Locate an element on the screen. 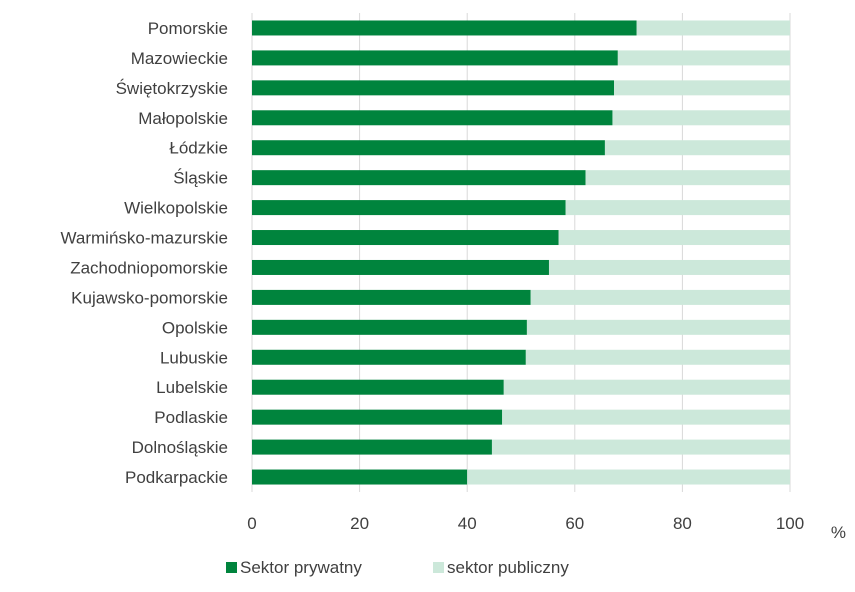  category-label: Pomorskie is located at coordinates (188, 28).